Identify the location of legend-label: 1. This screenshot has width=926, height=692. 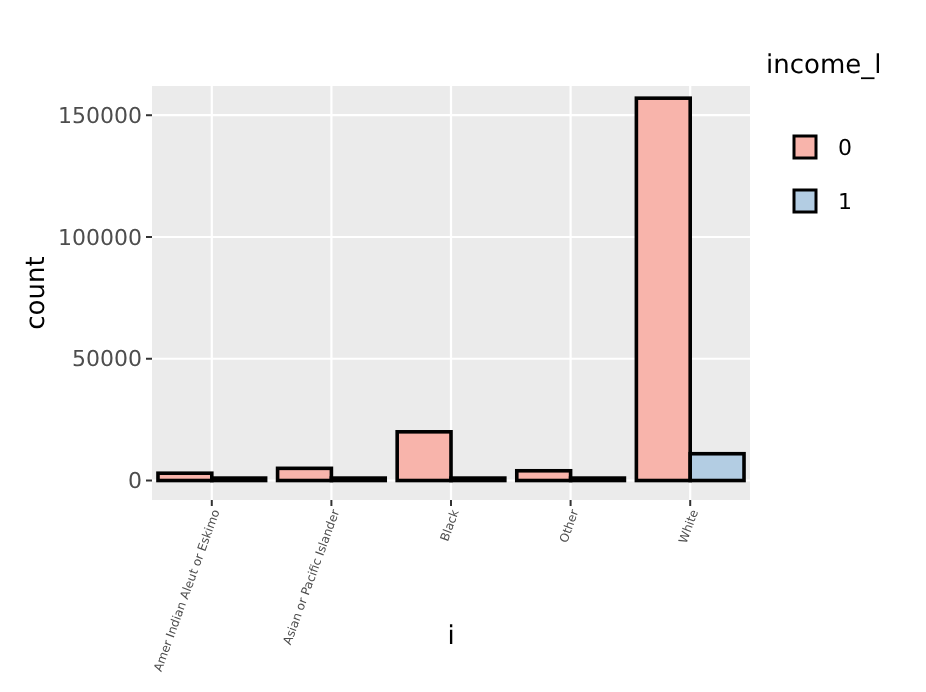
(845, 201).